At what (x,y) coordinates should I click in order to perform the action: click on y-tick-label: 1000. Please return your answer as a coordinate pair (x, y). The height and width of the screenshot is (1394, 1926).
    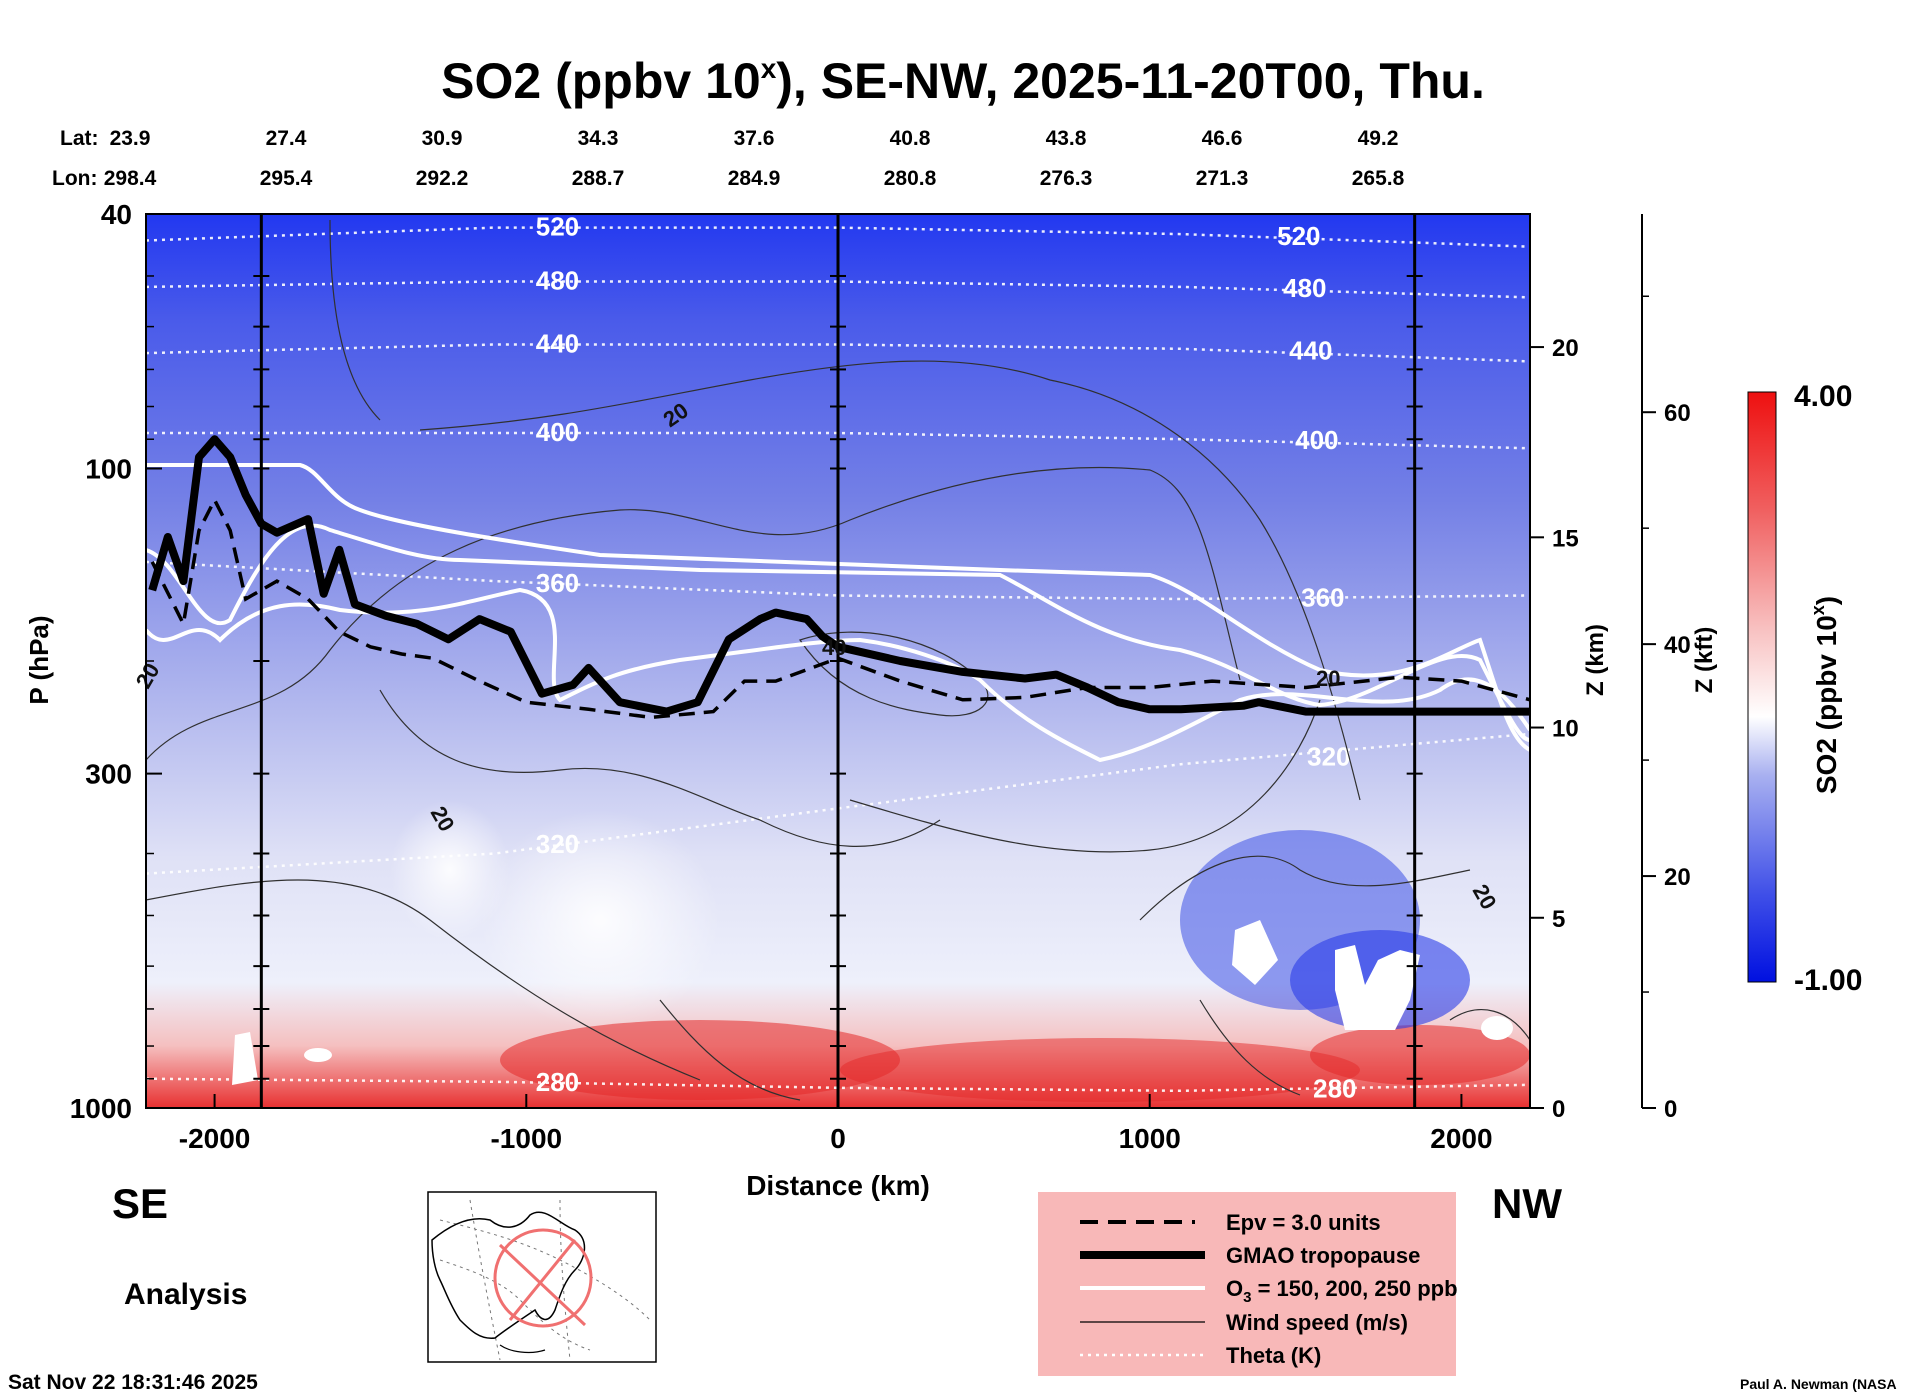
    Looking at the image, I should click on (101, 1108).